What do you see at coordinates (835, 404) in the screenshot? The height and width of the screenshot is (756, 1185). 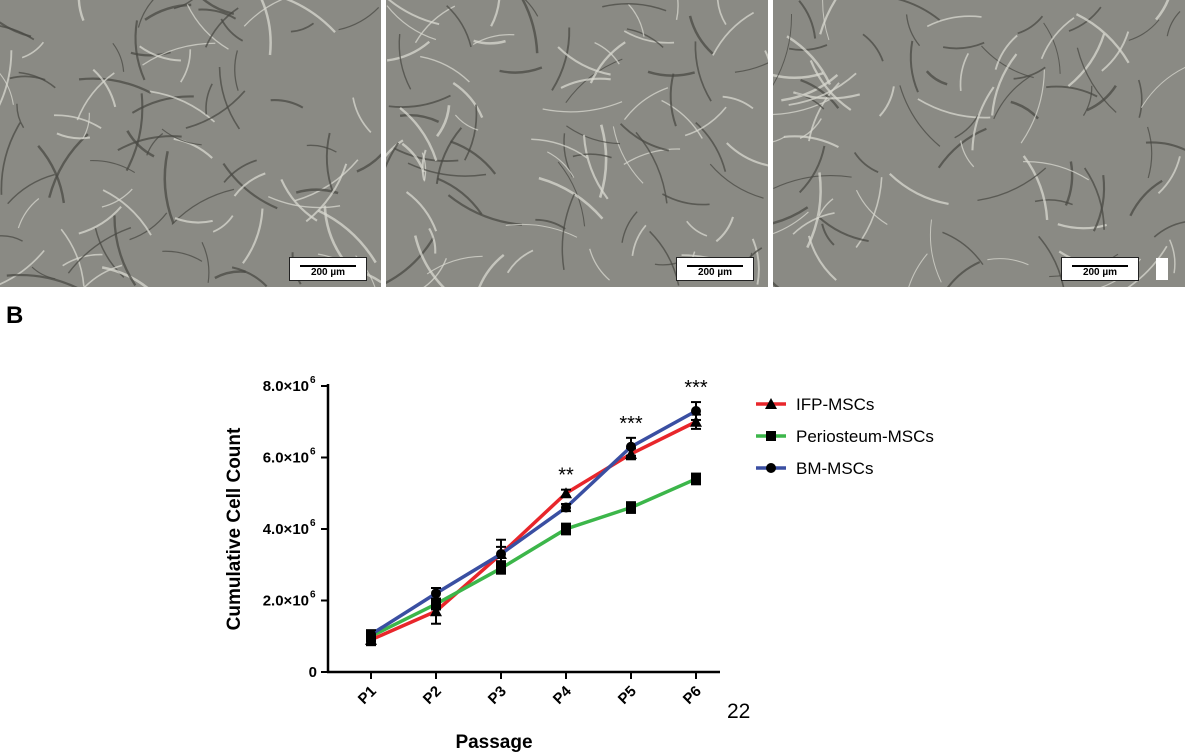 I see `legend-label: IFP-MSCs` at bounding box center [835, 404].